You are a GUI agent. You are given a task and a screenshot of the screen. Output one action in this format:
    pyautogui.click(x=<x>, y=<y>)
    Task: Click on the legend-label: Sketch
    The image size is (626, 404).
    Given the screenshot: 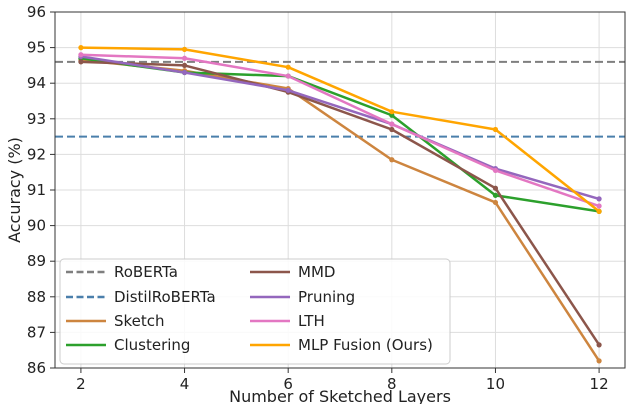 What is the action you would take?
    pyautogui.click(x=139, y=321)
    